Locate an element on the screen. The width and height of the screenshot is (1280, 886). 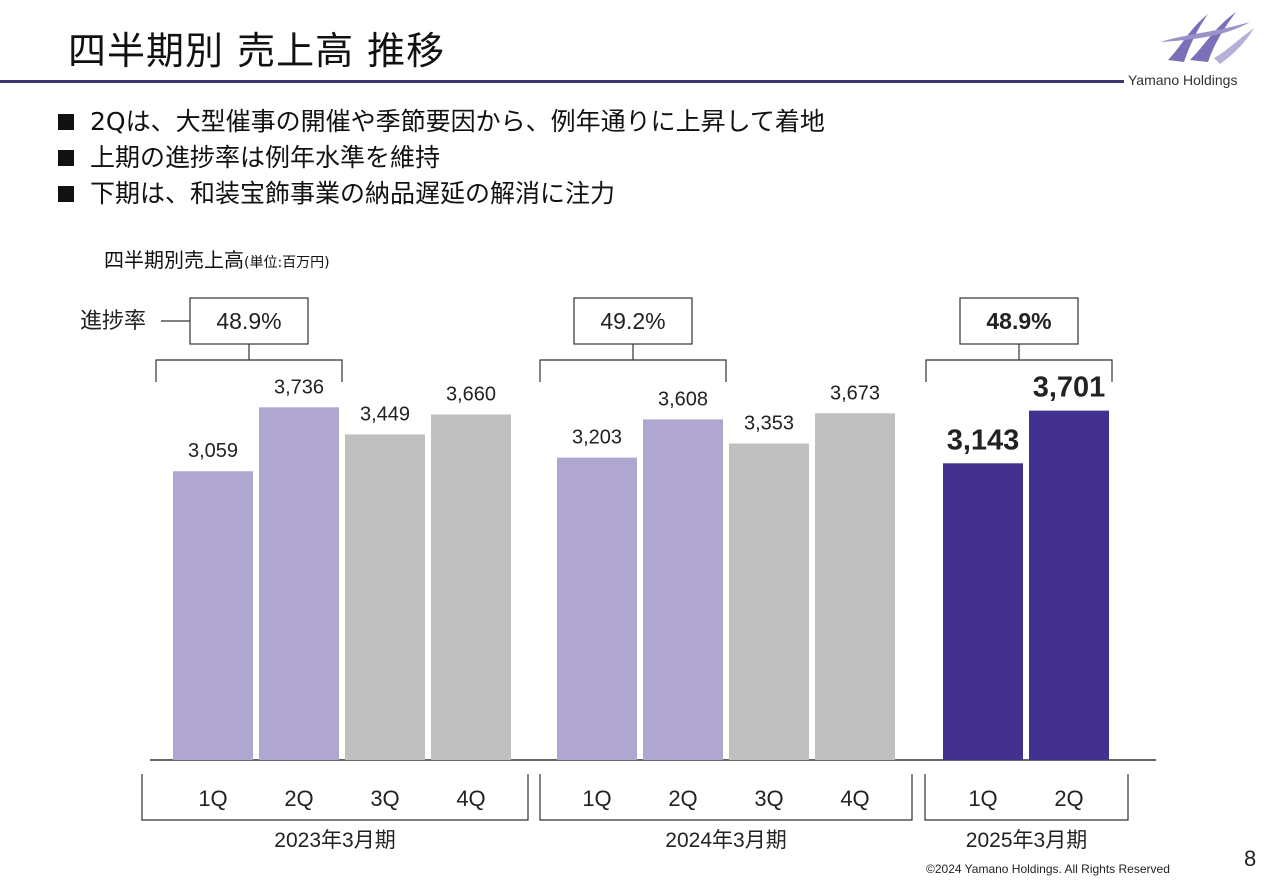
bar-2024年3月期-1Q is located at coordinates (597, 608).